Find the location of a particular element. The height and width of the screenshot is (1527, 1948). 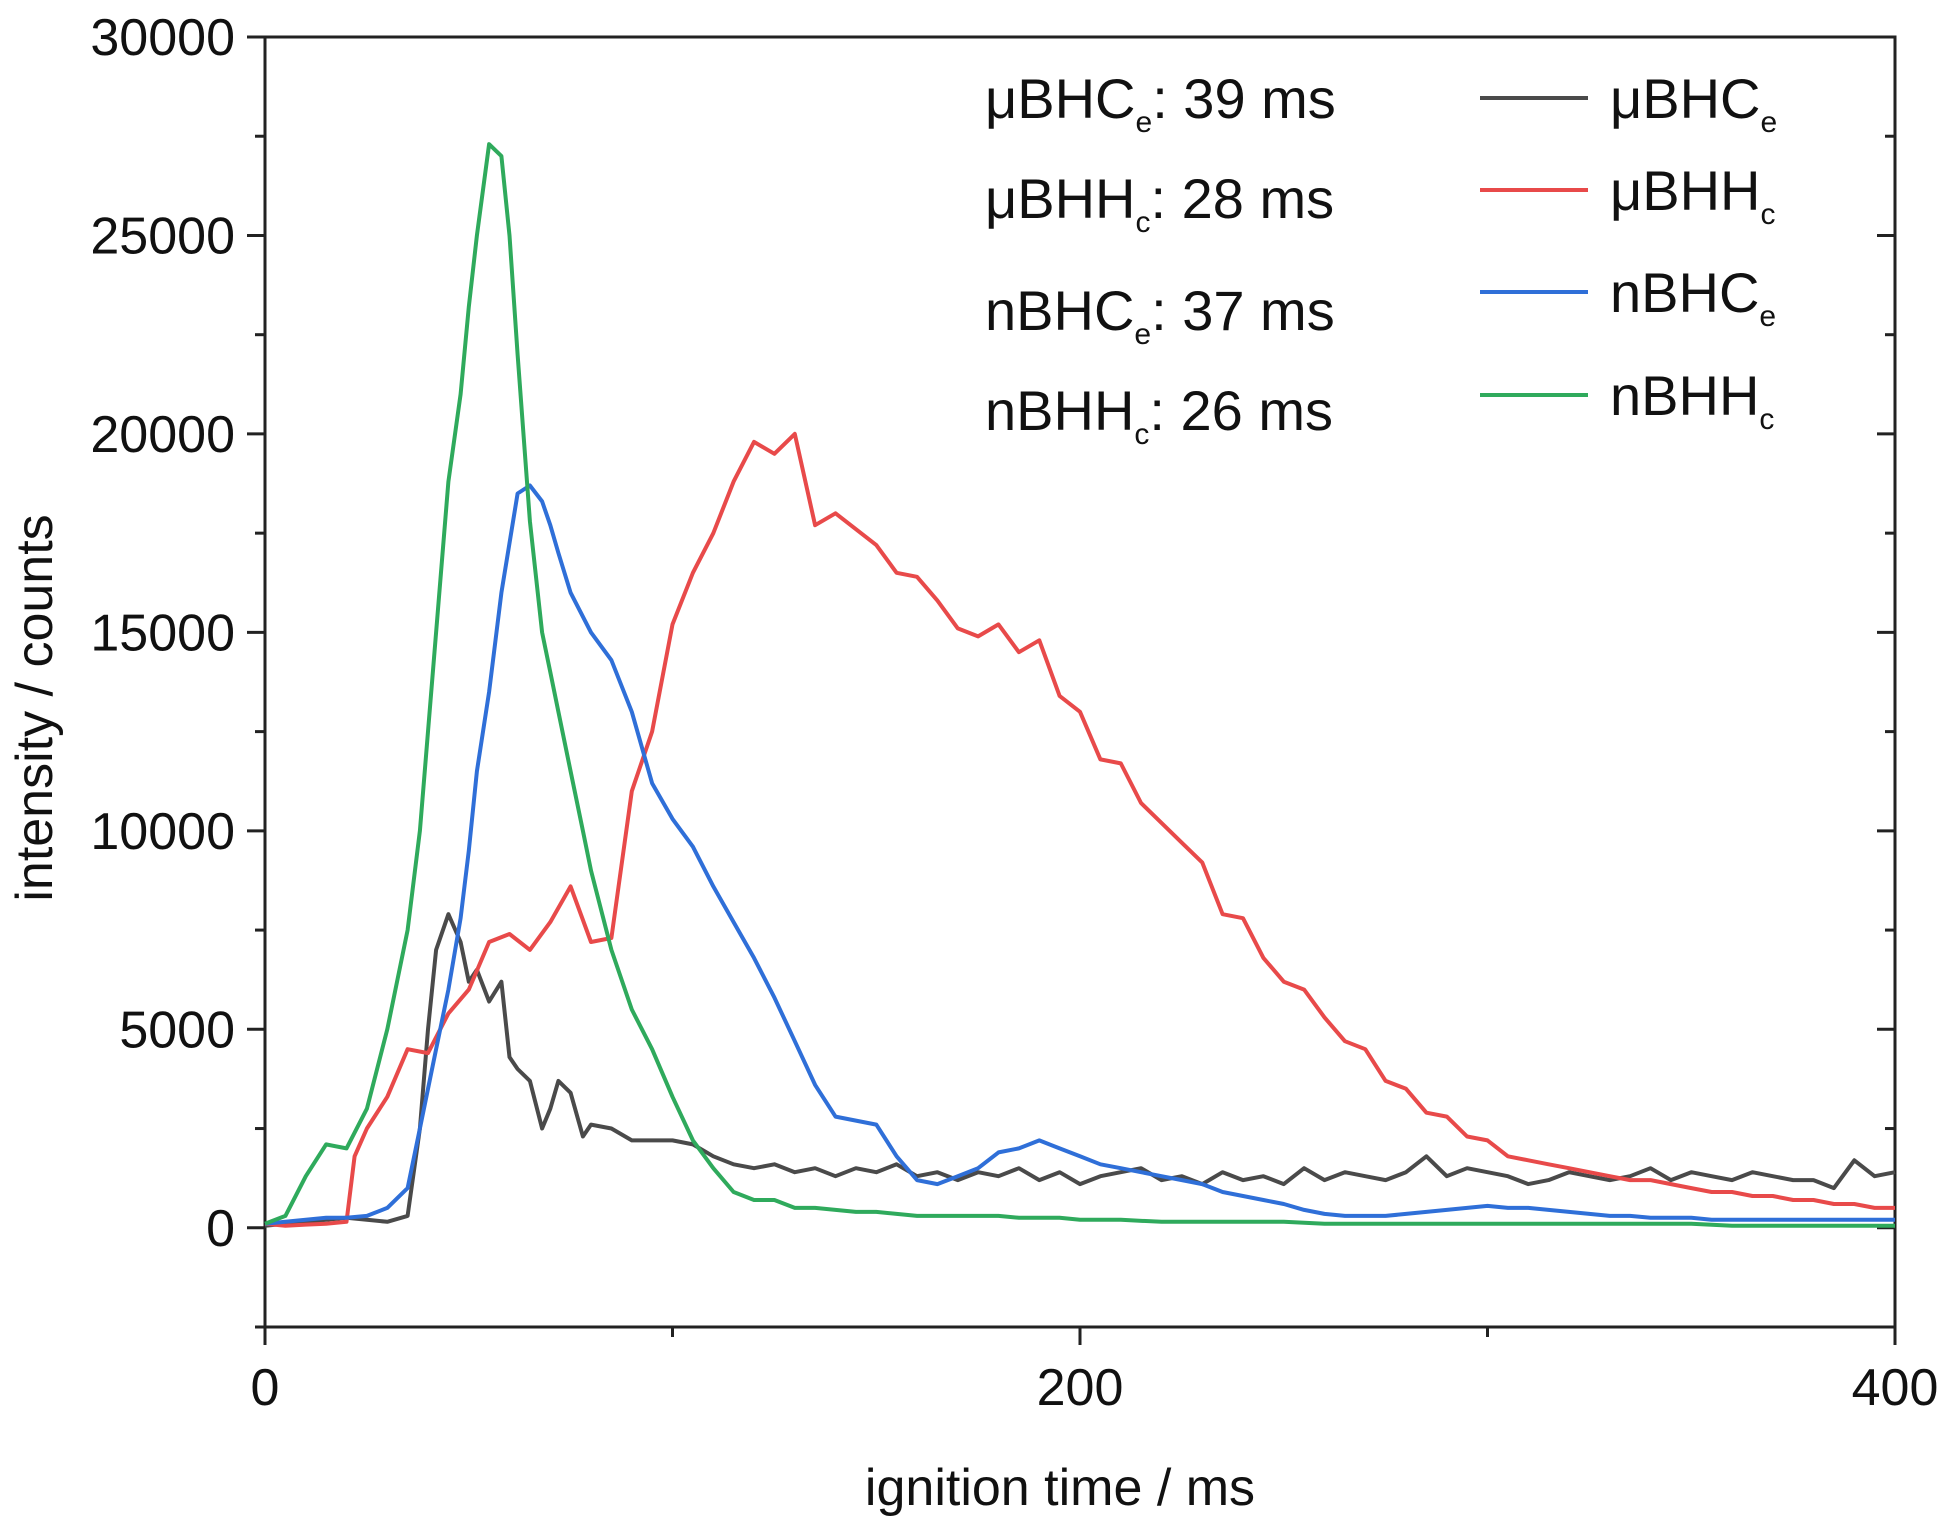

y-tick-label: 0 is located at coordinates (220, 1229).